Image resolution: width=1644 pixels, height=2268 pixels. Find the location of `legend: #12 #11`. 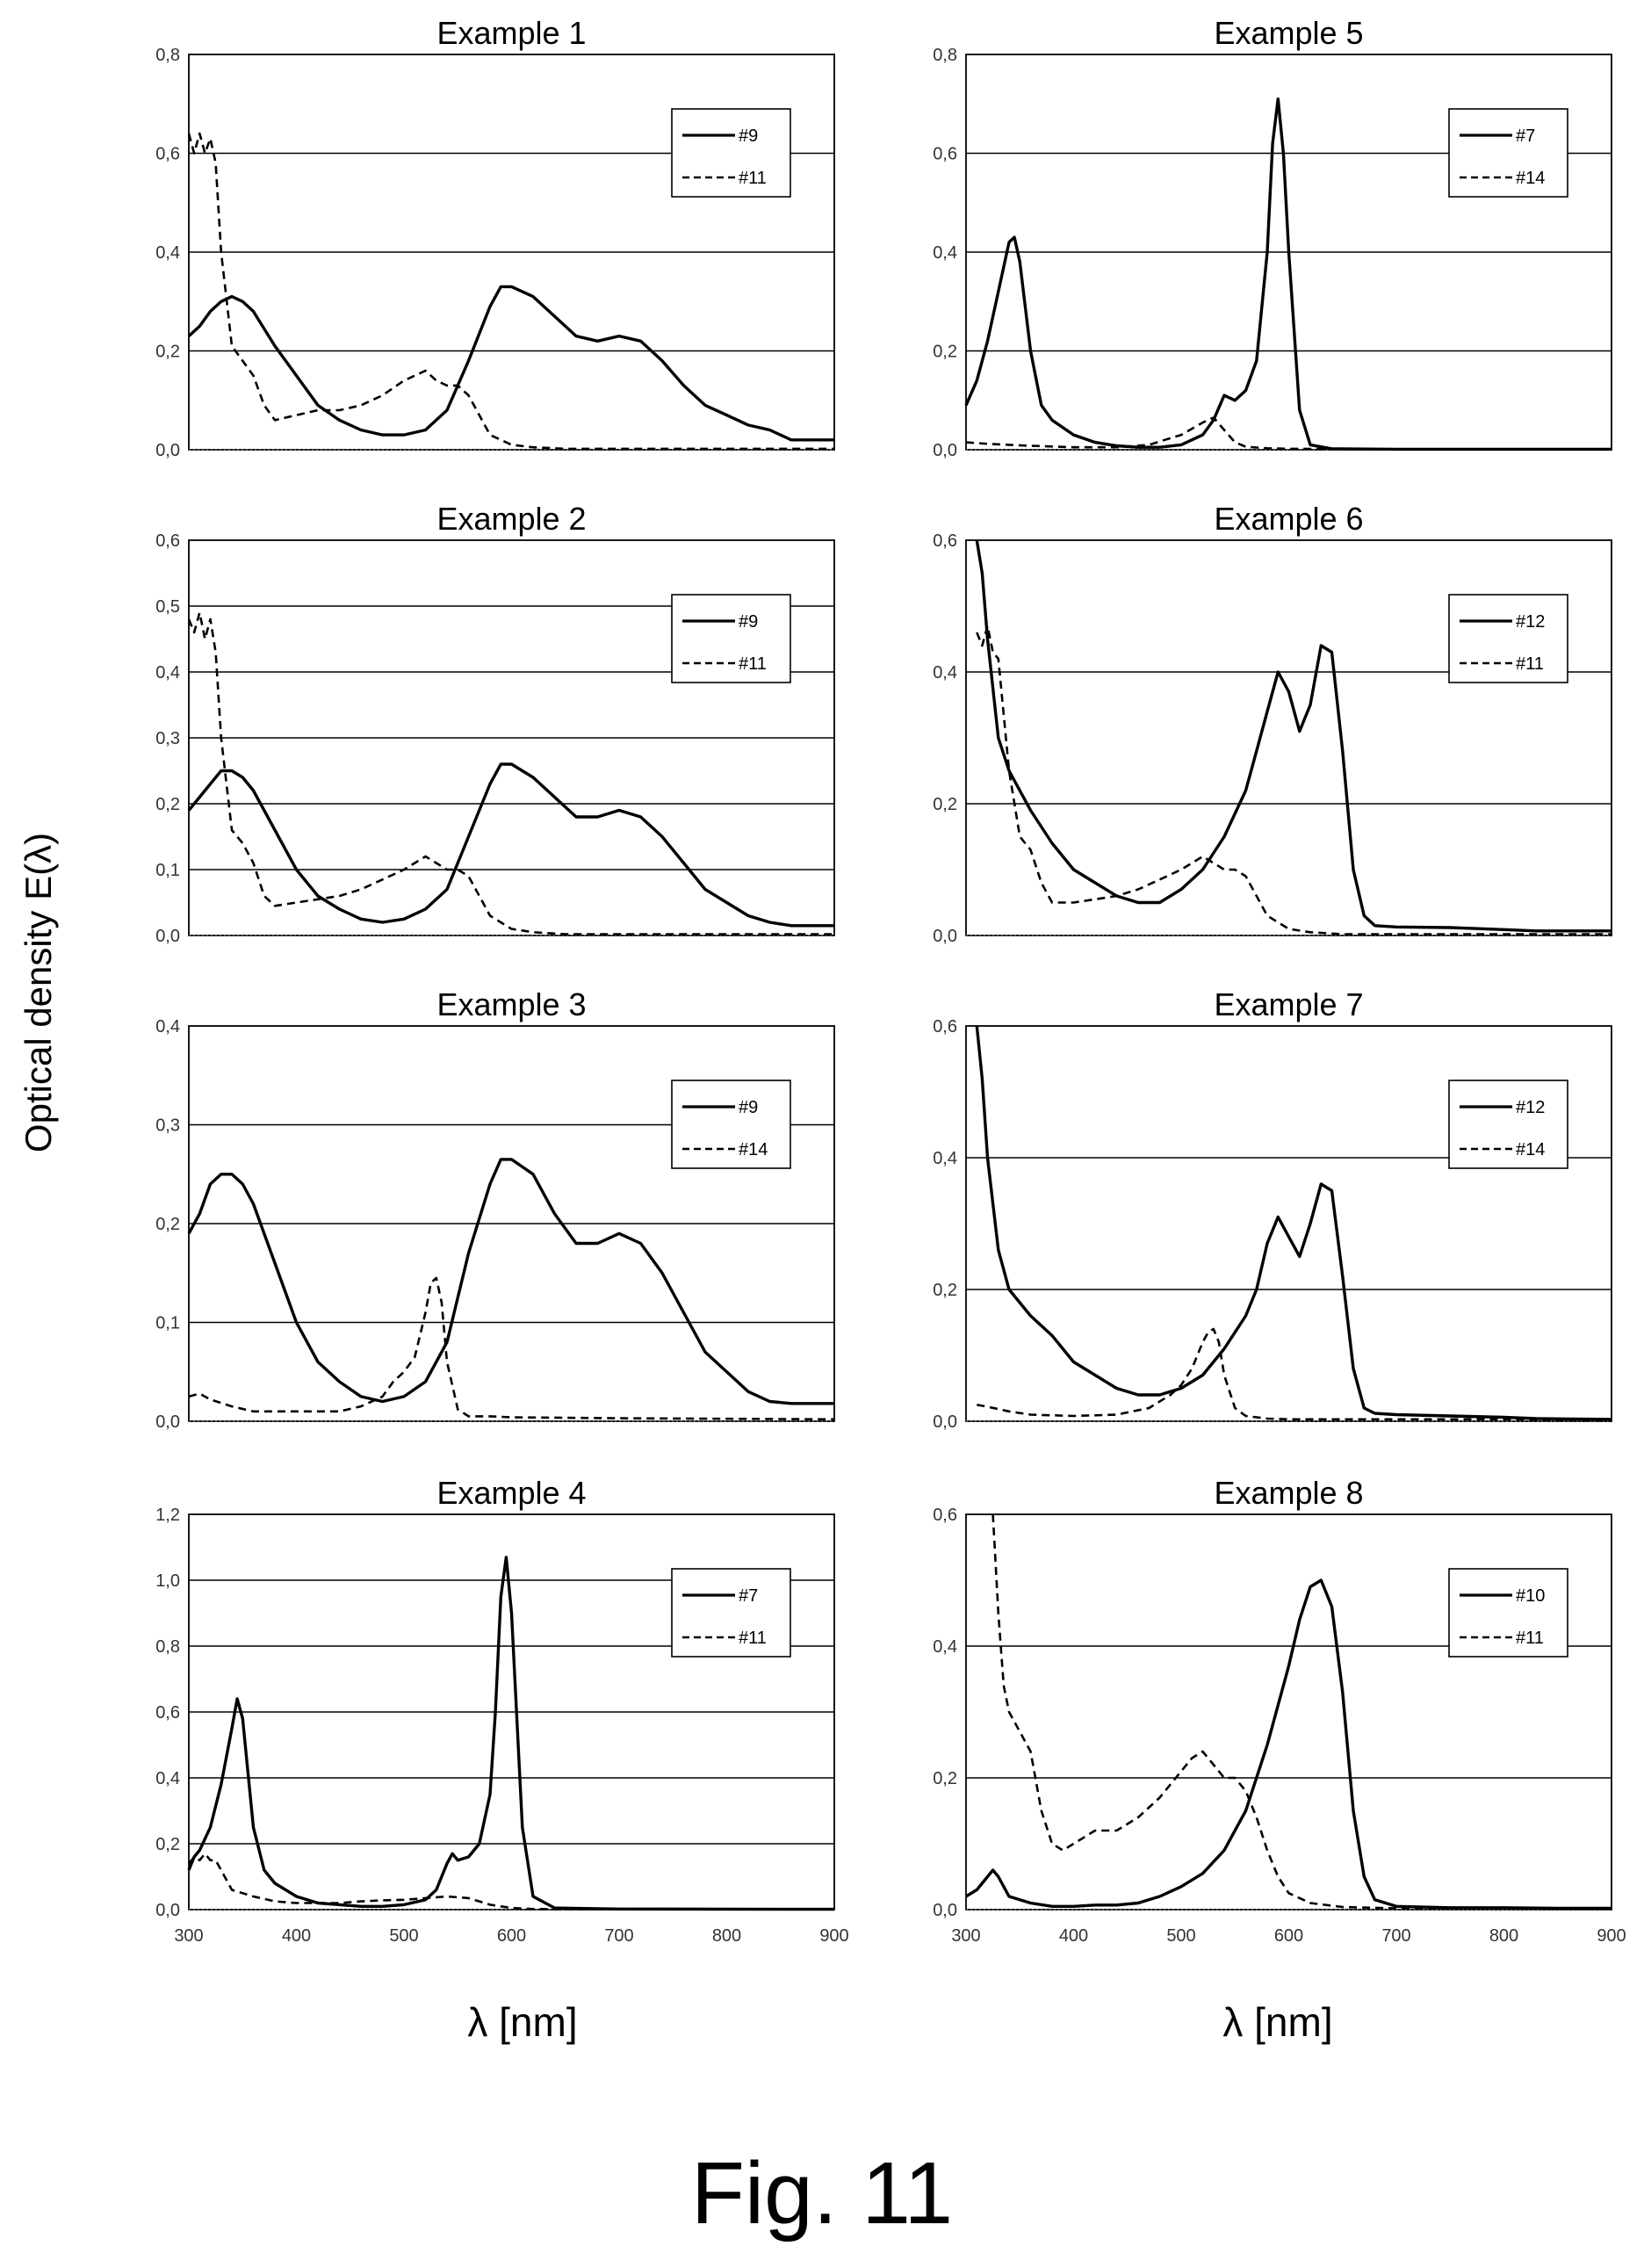

legend: #12 #11 is located at coordinates (1508, 639).